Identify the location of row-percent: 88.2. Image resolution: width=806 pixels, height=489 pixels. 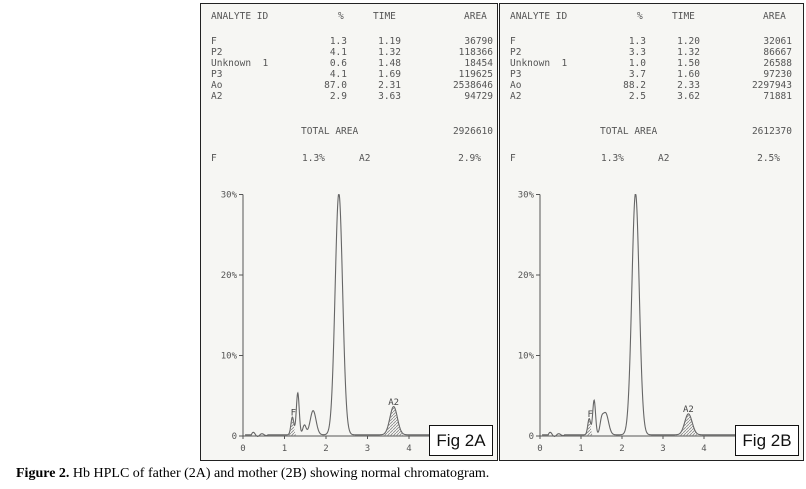
(634, 85).